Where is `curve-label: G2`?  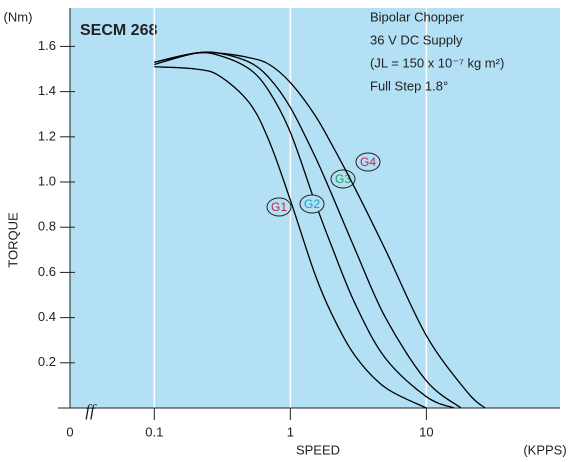 curve-label: G2 is located at coordinates (312, 204).